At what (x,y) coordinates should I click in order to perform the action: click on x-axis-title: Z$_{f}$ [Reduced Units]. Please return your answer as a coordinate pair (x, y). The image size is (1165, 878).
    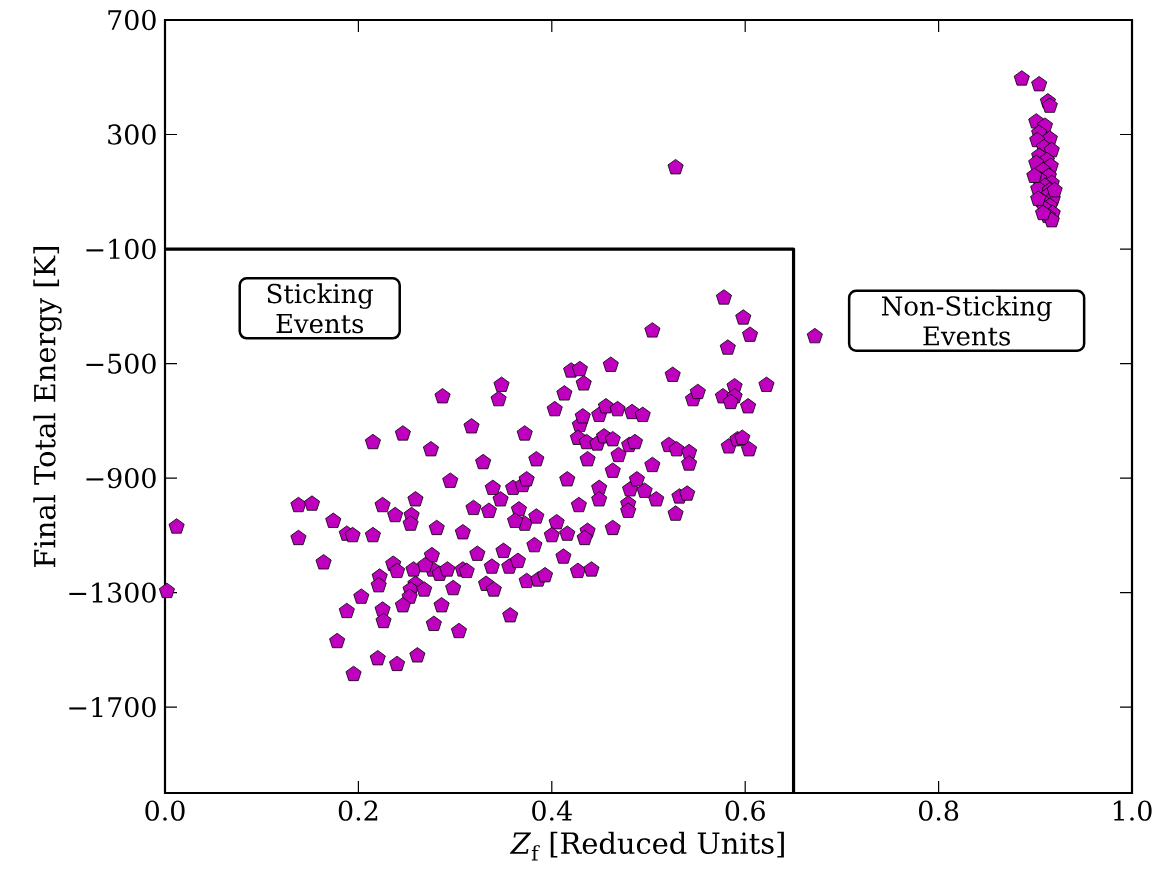
    Looking at the image, I should click on (646, 846).